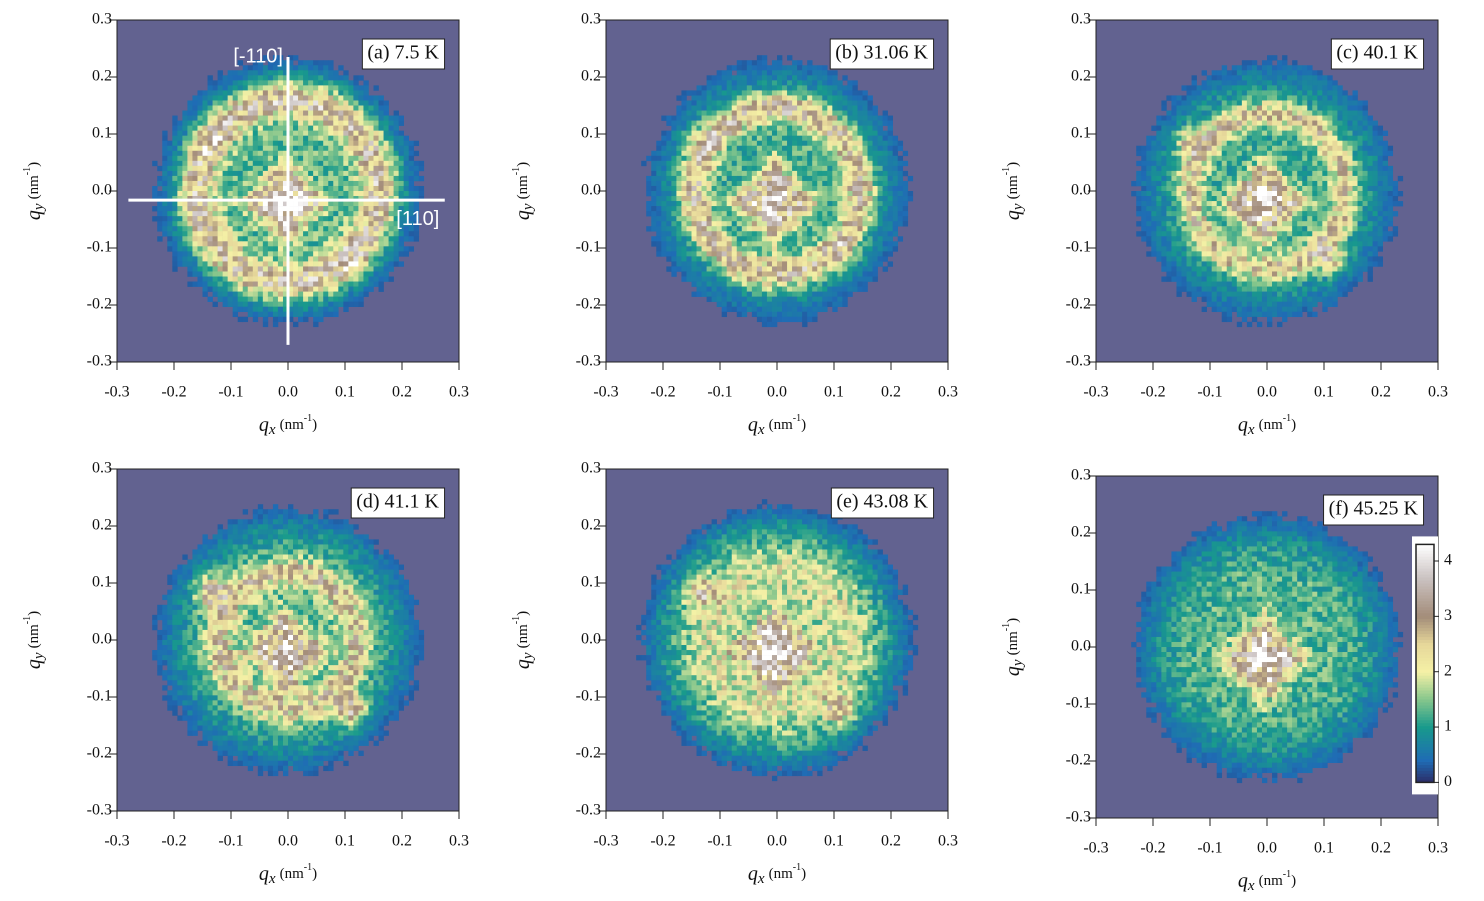  Describe the element at coordinates (272, 430) in the screenshot. I see `axis-subscript: x` at that location.